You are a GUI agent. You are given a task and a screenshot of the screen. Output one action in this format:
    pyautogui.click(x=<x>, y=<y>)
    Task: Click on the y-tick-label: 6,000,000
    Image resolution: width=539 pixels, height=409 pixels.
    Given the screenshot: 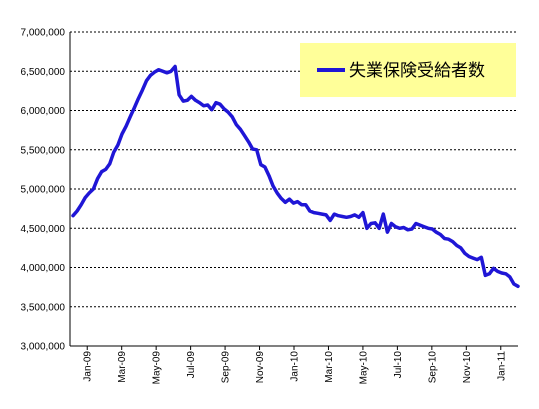 What is the action you would take?
    pyautogui.click(x=43, y=111)
    